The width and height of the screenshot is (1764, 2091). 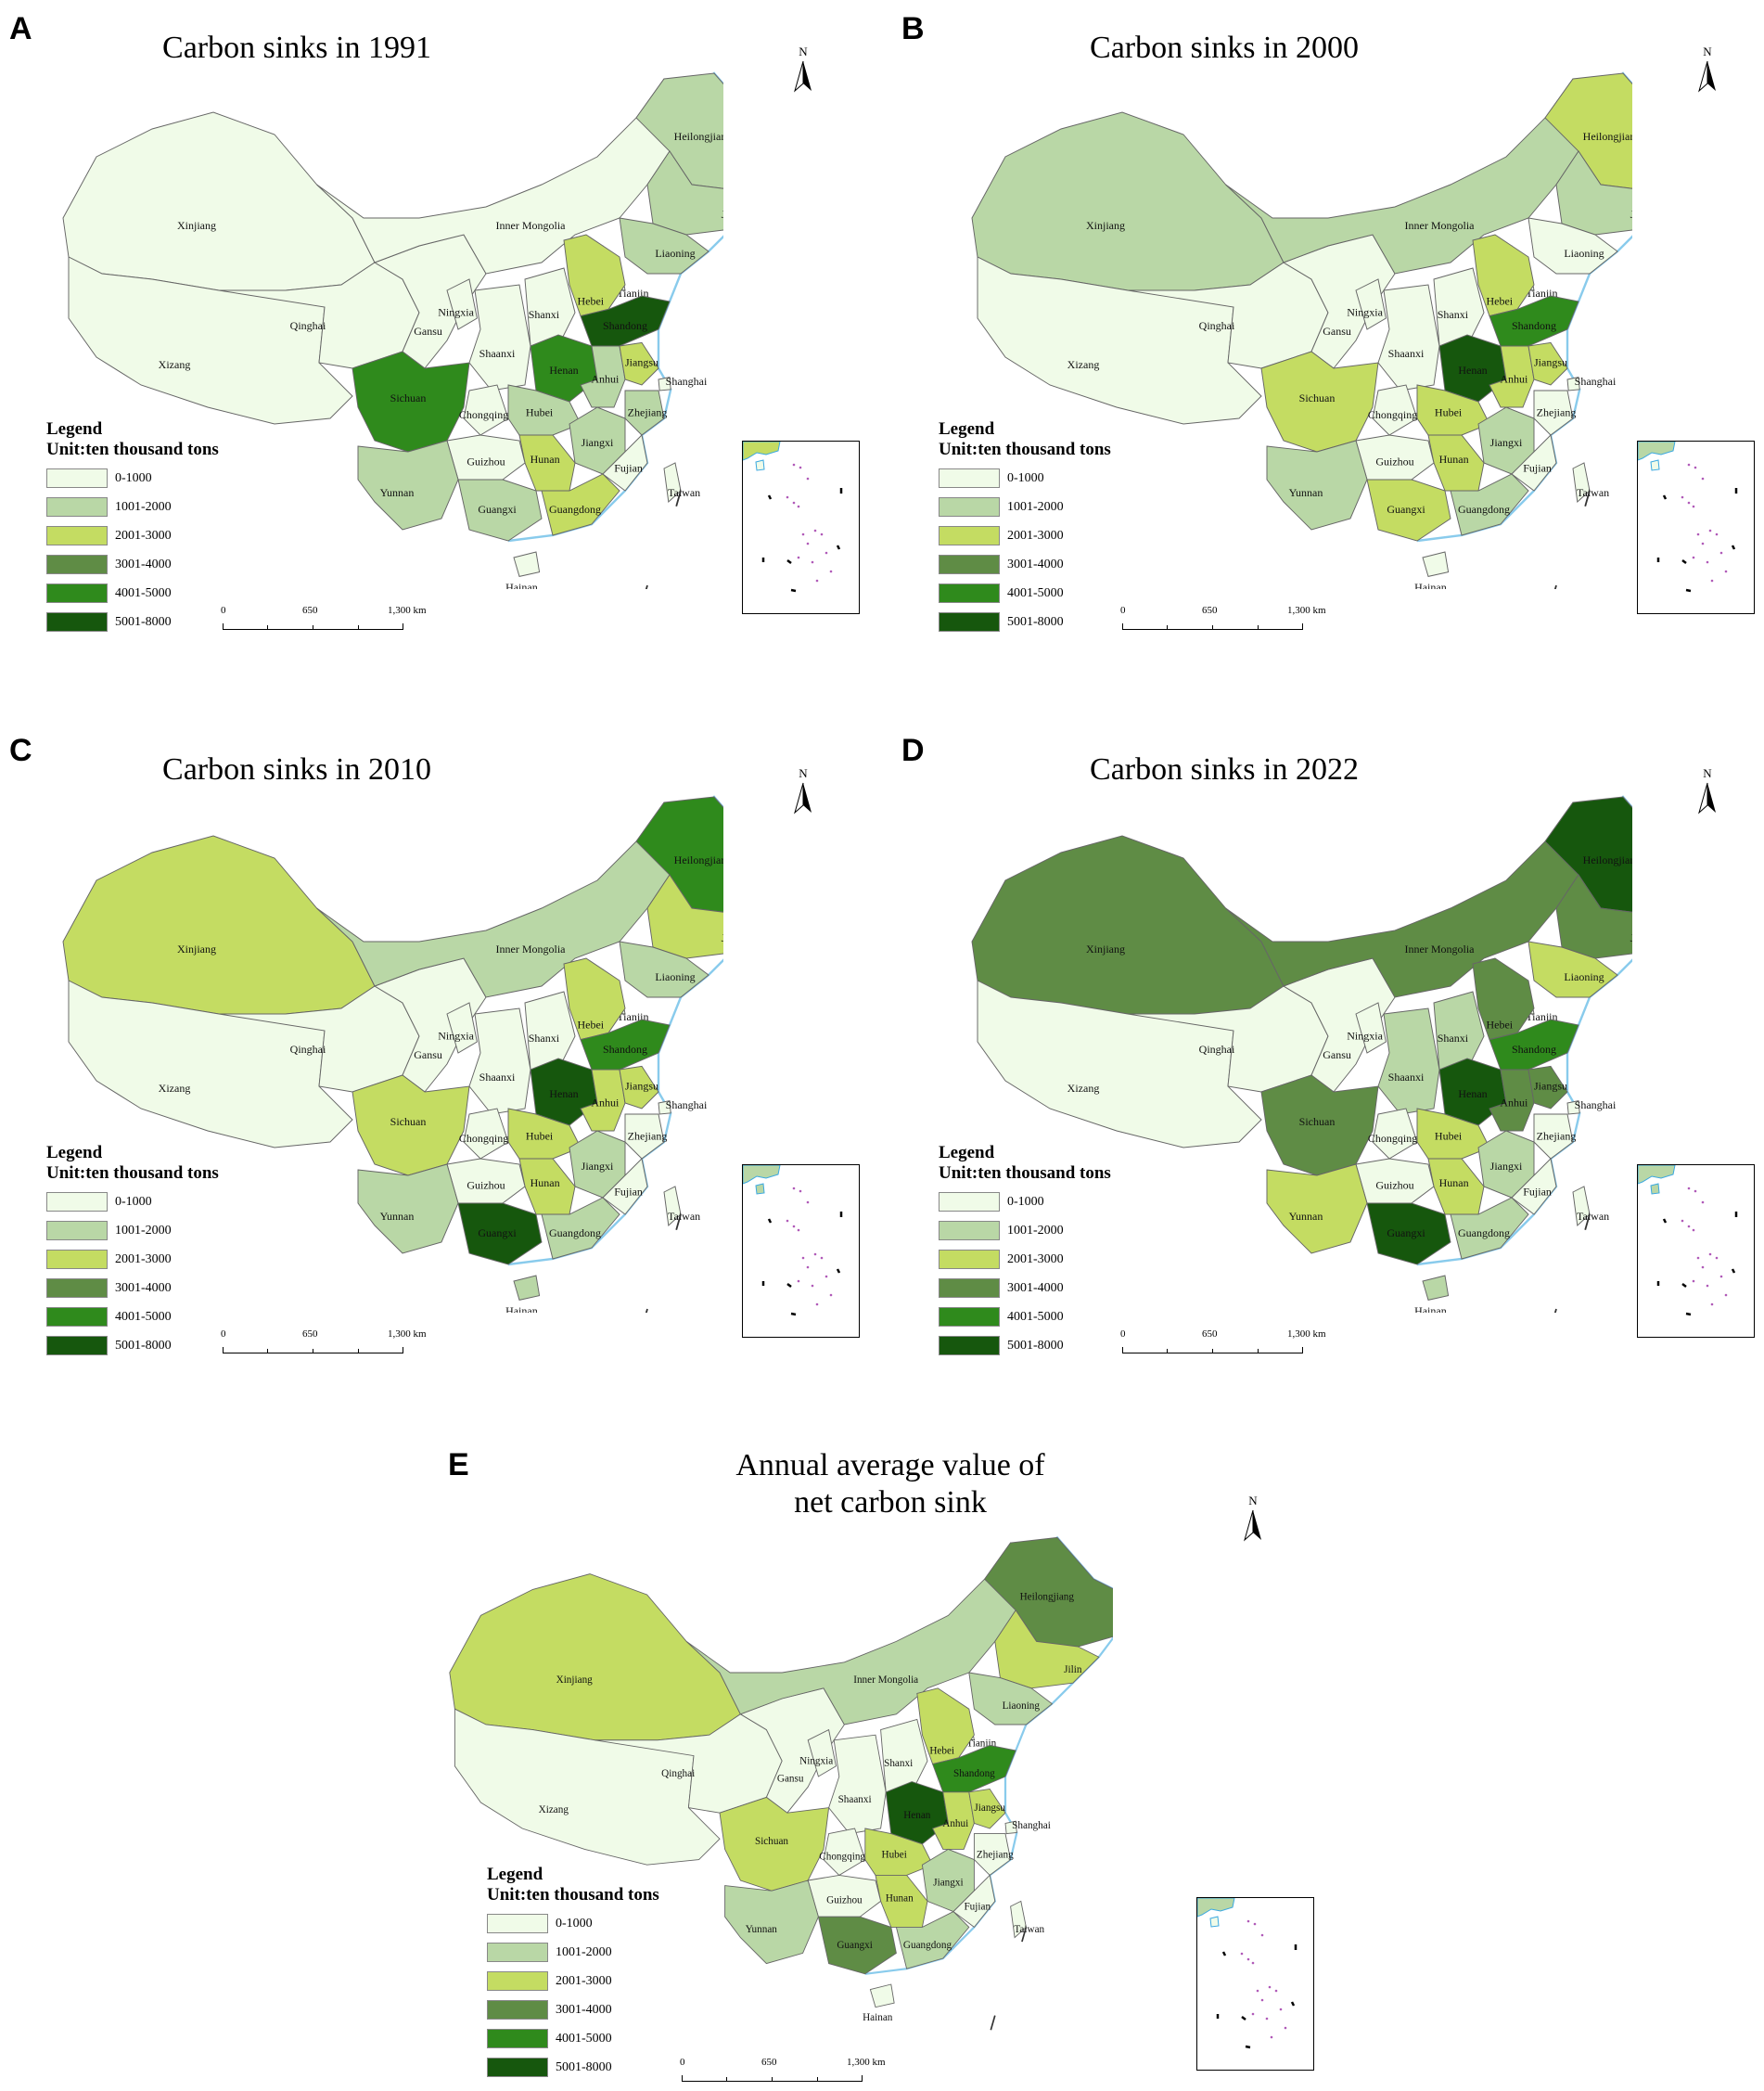 I want to click on province-shanghai, so click(x=1573, y=1107).